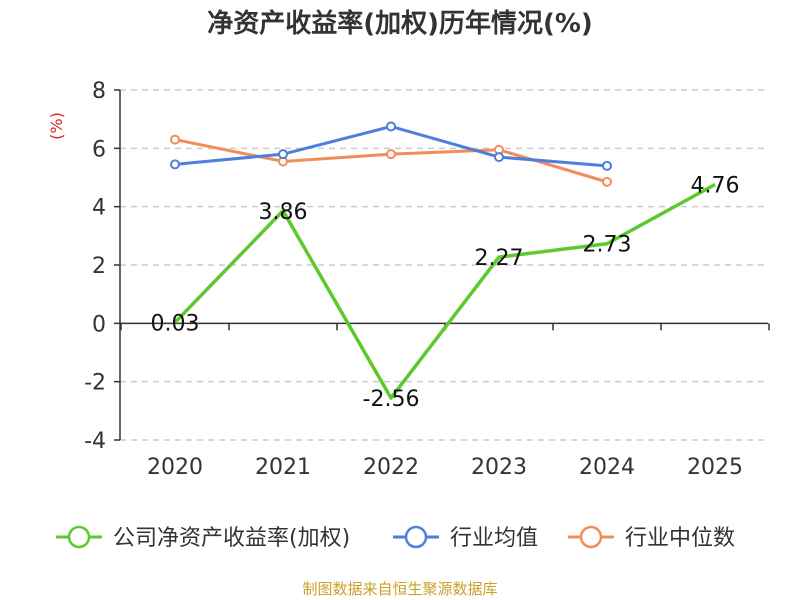 This screenshot has height=600, width=800. I want to click on y-tick-label: -4, so click(95, 441).